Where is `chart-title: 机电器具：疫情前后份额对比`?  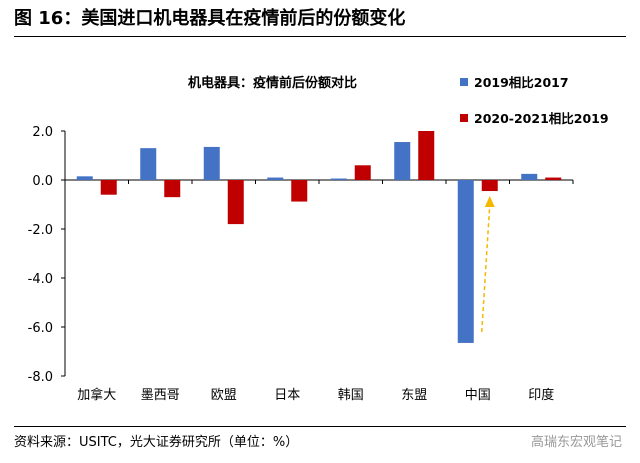
chart-title: 机电器具：疫情前后份额对比 is located at coordinates (273, 83).